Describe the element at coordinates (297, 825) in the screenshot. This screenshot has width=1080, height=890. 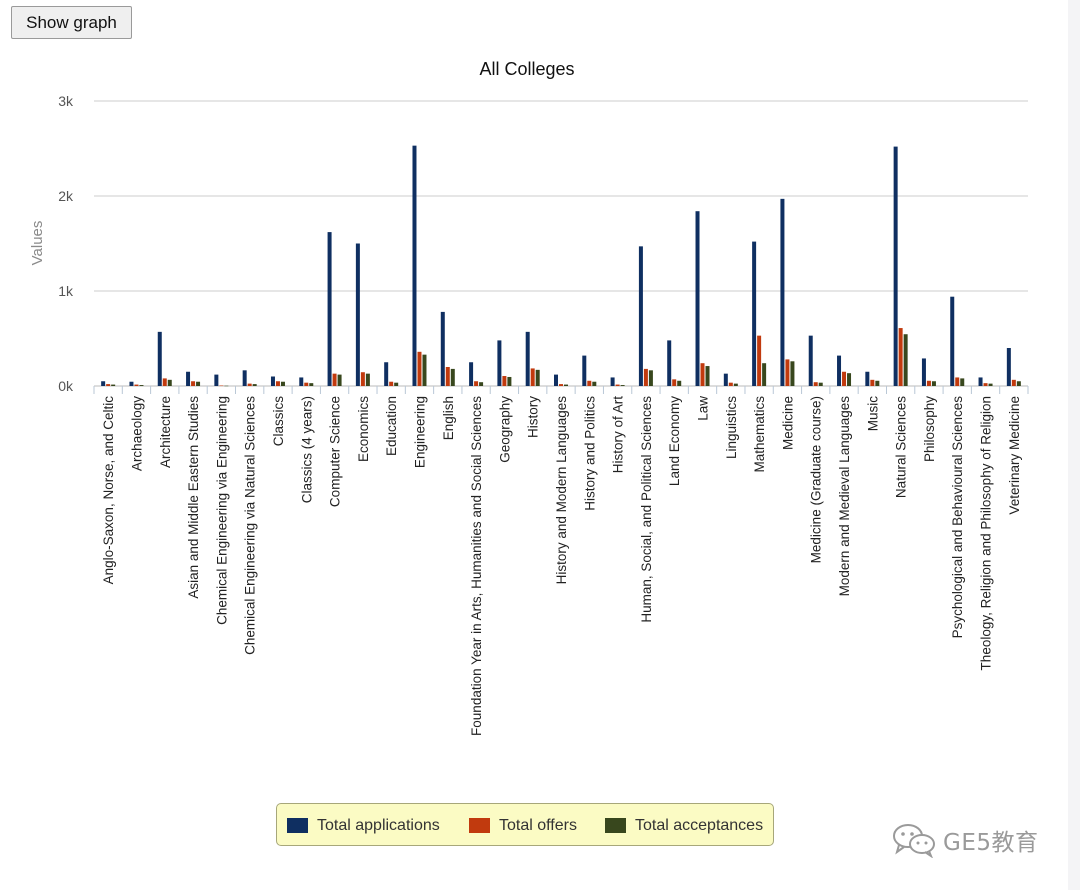
I see `legend-swatch-applications` at that location.